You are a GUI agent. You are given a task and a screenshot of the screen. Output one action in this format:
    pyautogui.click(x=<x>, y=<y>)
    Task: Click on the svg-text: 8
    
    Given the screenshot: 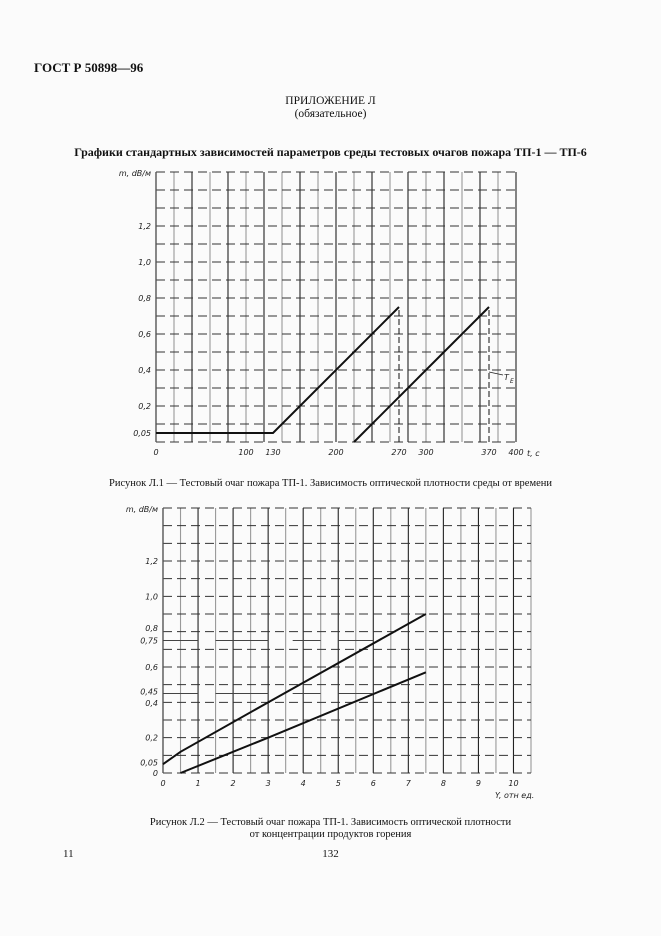 What is the action you would take?
    pyautogui.click(x=443, y=783)
    